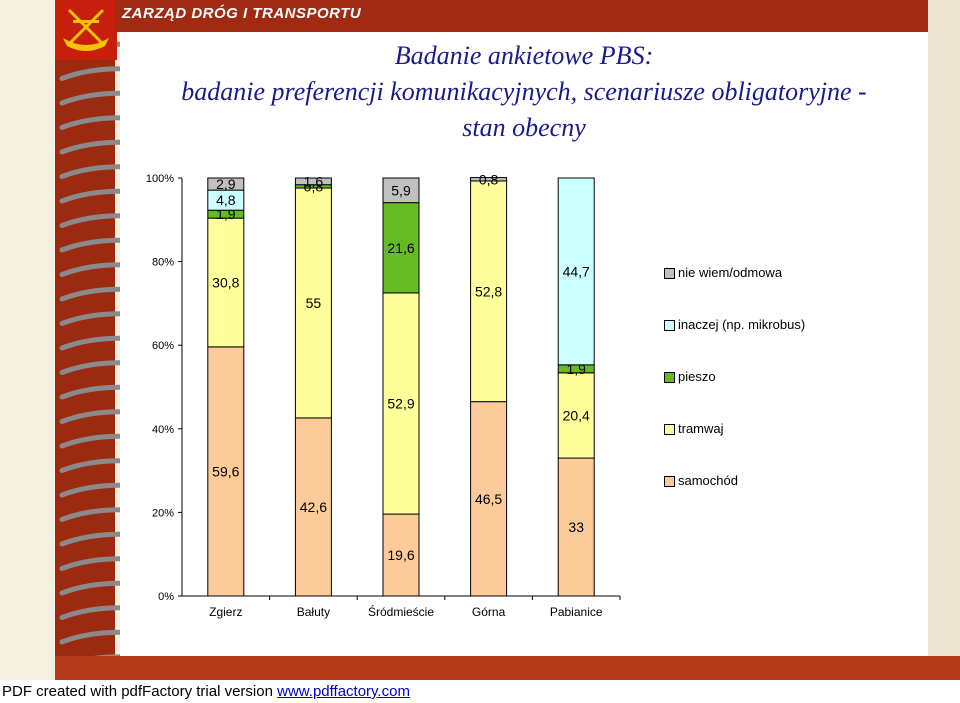 The image size is (960, 703). I want to click on banner-title: ZARZĄD DRÓG I TRANSPORTU, so click(242, 13).